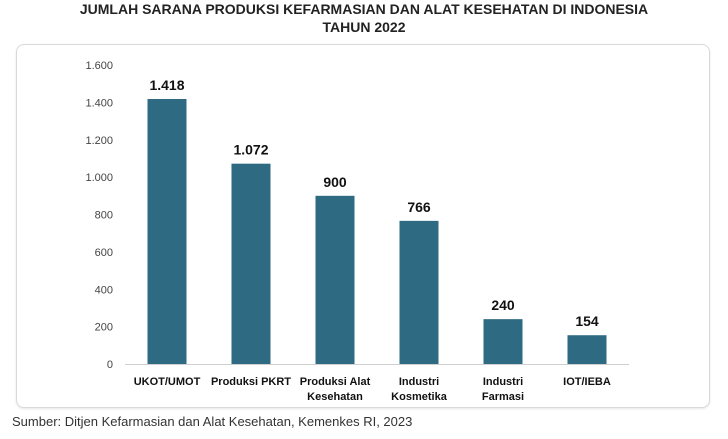  I want to click on y-tick-label: 200, so click(104, 328).